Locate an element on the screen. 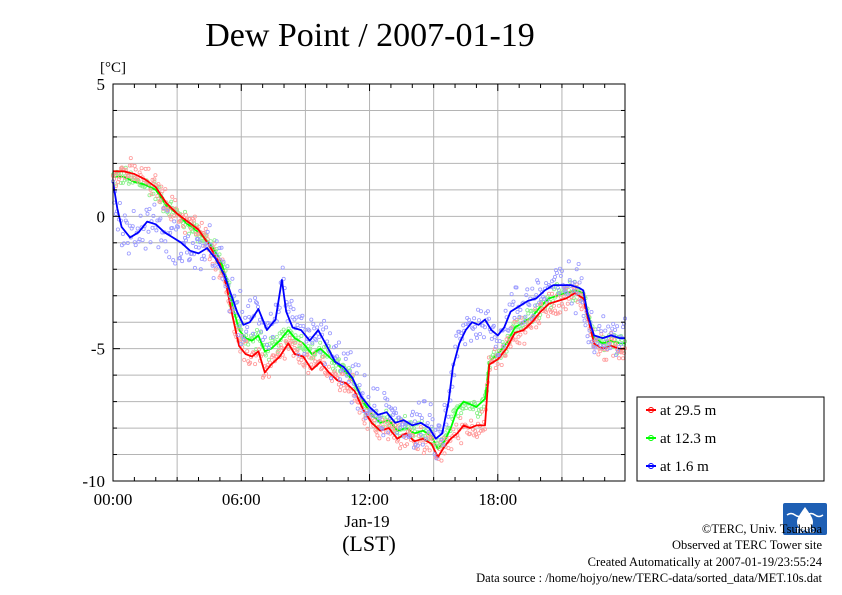 Image resolution: width=842 pixels, height=595 pixels. legend-label: at 29.5 m is located at coordinates (688, 411).